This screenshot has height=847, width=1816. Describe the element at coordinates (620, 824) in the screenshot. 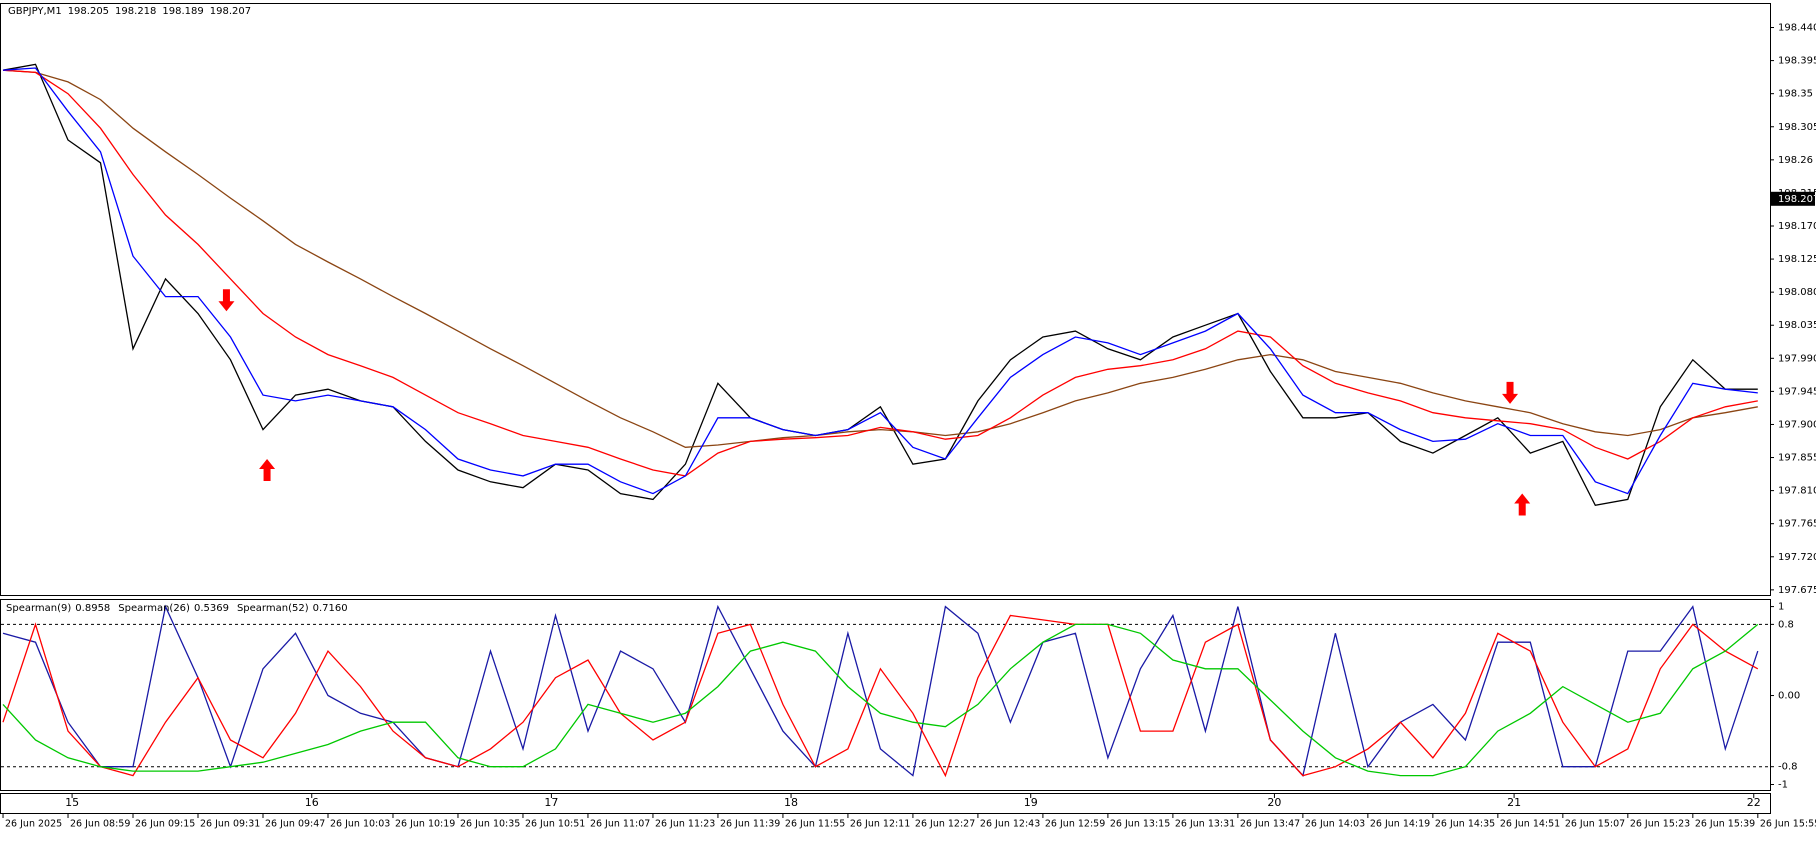

I see `x-tick-label: 26 Jun 11:07` at that location.